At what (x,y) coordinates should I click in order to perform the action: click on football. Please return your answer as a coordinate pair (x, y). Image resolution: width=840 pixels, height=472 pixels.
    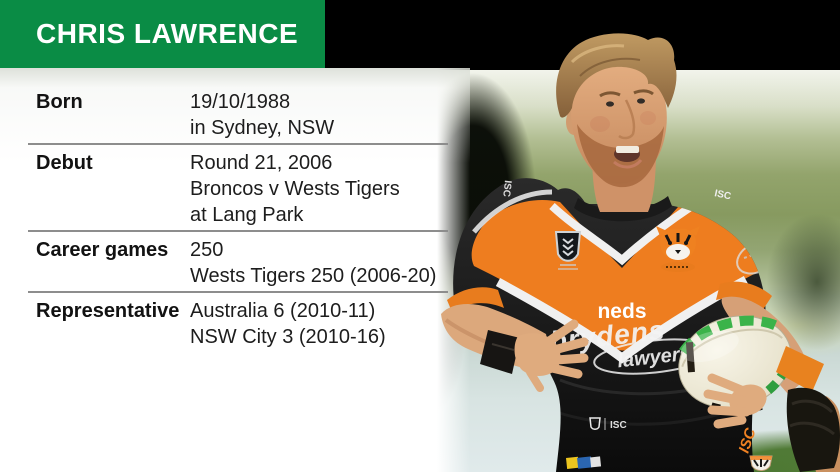
    Looking at the image, I should click on (736, 364).